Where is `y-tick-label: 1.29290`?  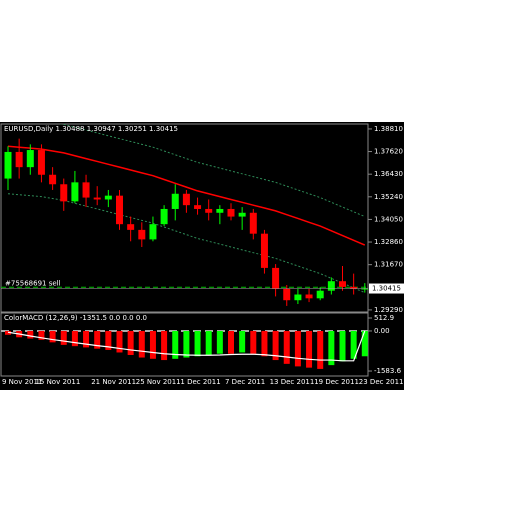
y-tick-label: 1.29290 is located at coordinates (388, 310).